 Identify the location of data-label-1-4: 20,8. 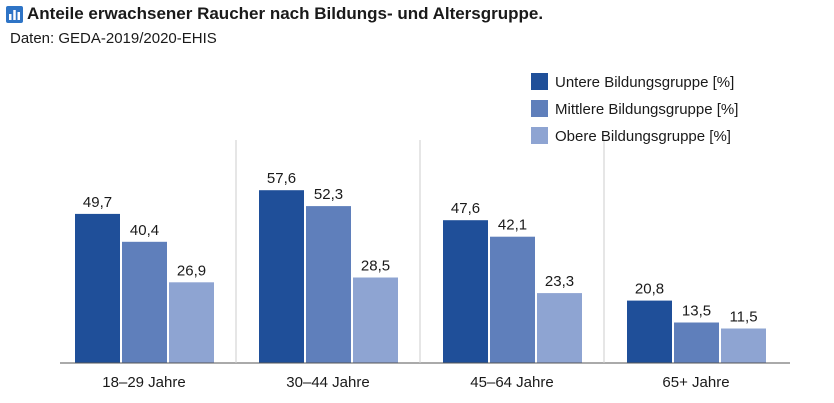
(649, 289).